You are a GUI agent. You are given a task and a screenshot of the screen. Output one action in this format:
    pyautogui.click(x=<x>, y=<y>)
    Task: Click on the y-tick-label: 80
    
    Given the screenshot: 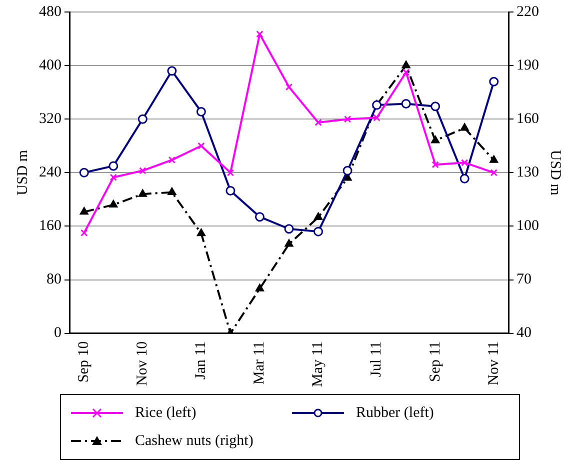 What is the action you would take?
    pyautogui.click(x=54, y=280)
    